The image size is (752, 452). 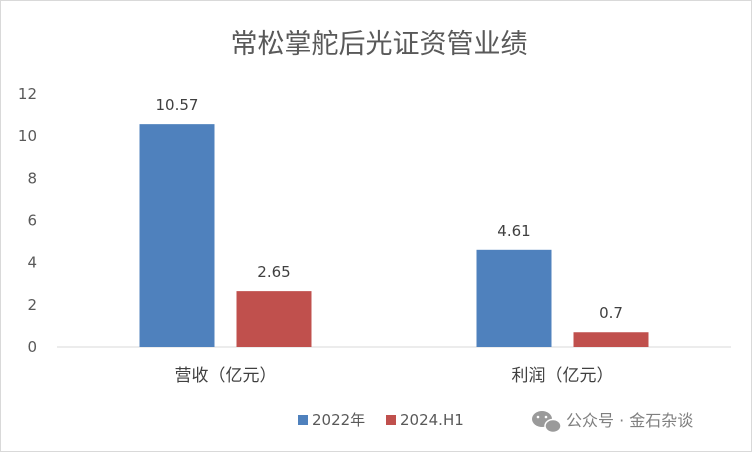 I want to click on legend-swatch-2022, so click(x=303, y=420).